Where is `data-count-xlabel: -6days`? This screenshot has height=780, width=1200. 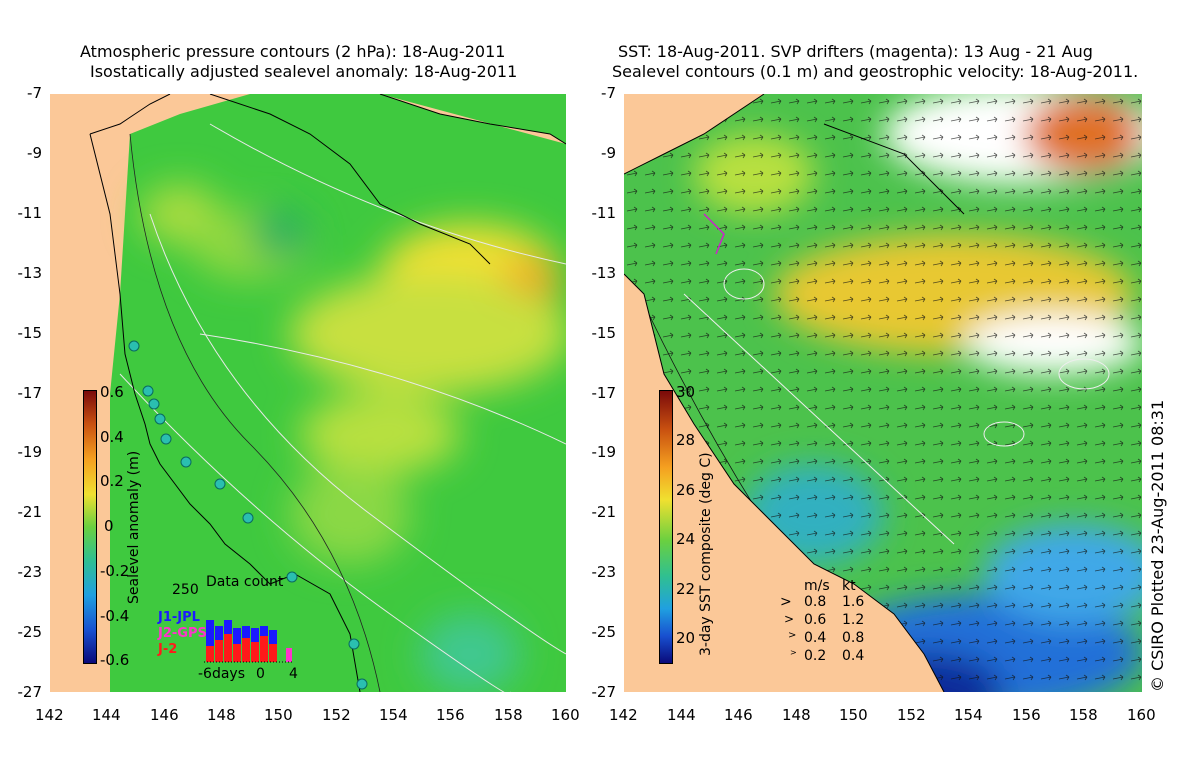
data-count-xlabel: -6days is located at coordinates (222, 674).